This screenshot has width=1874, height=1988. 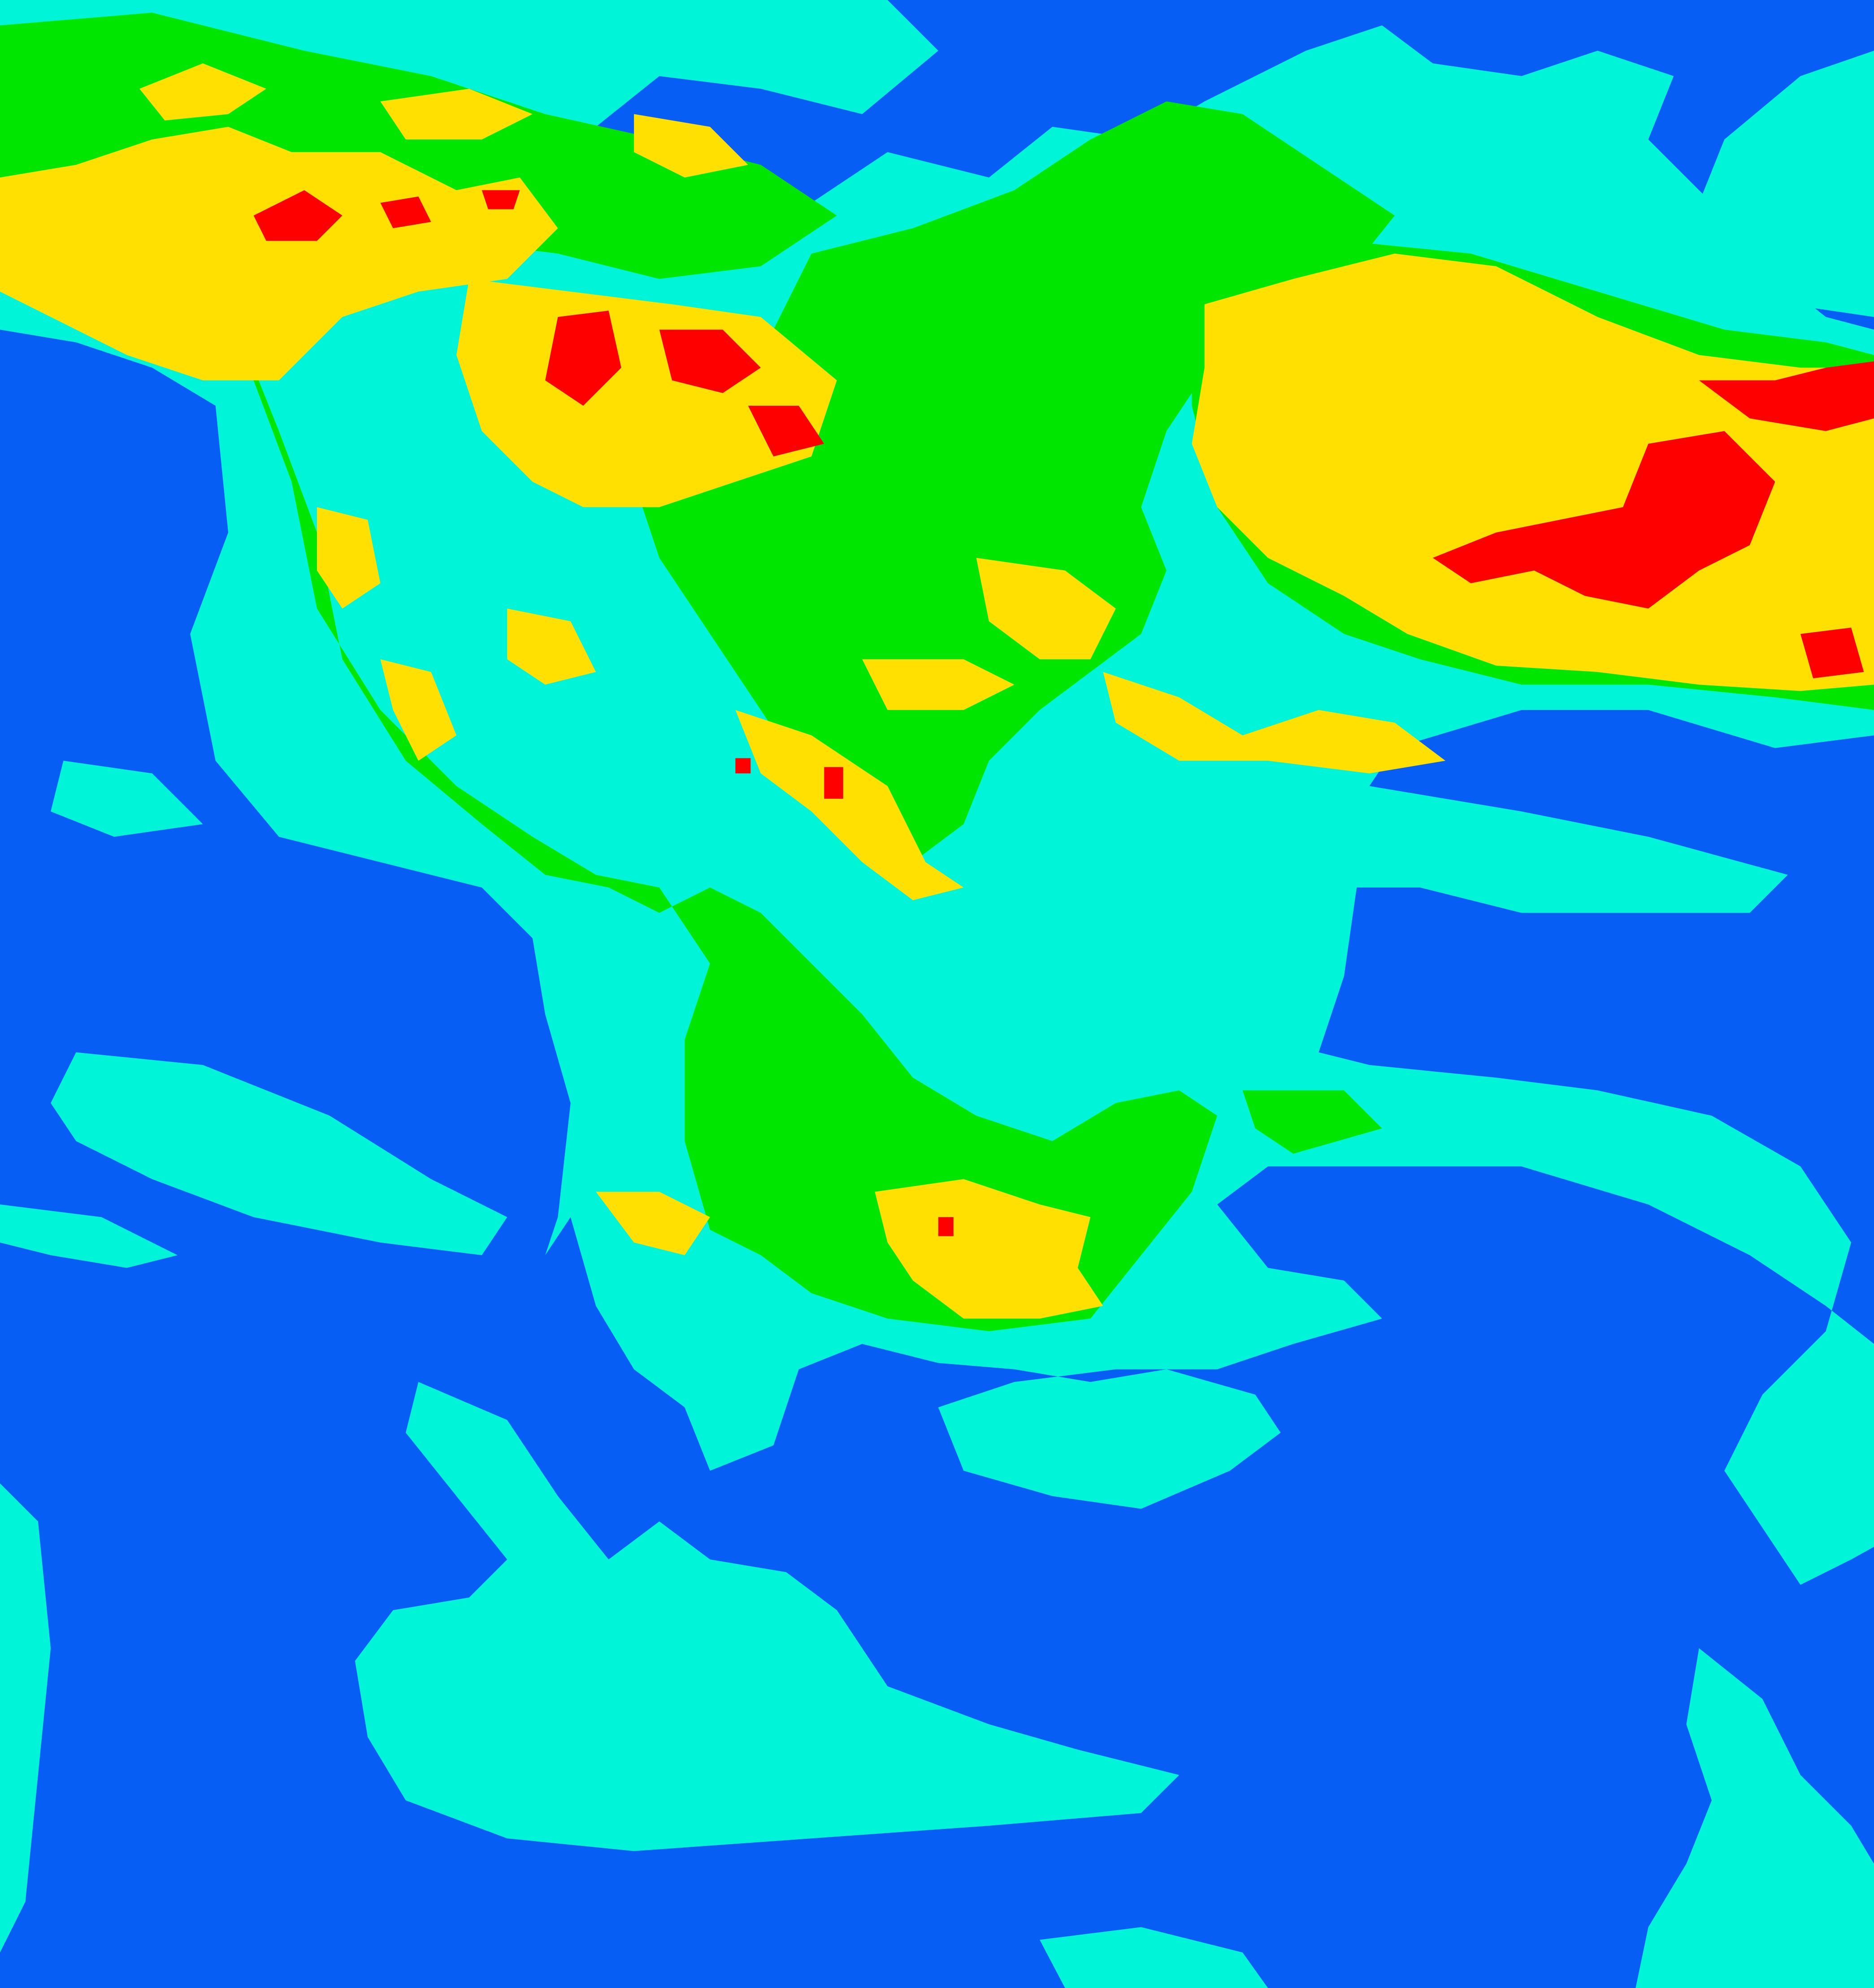 I want to click on western-yellow-specks, so click(x=456, y=634).